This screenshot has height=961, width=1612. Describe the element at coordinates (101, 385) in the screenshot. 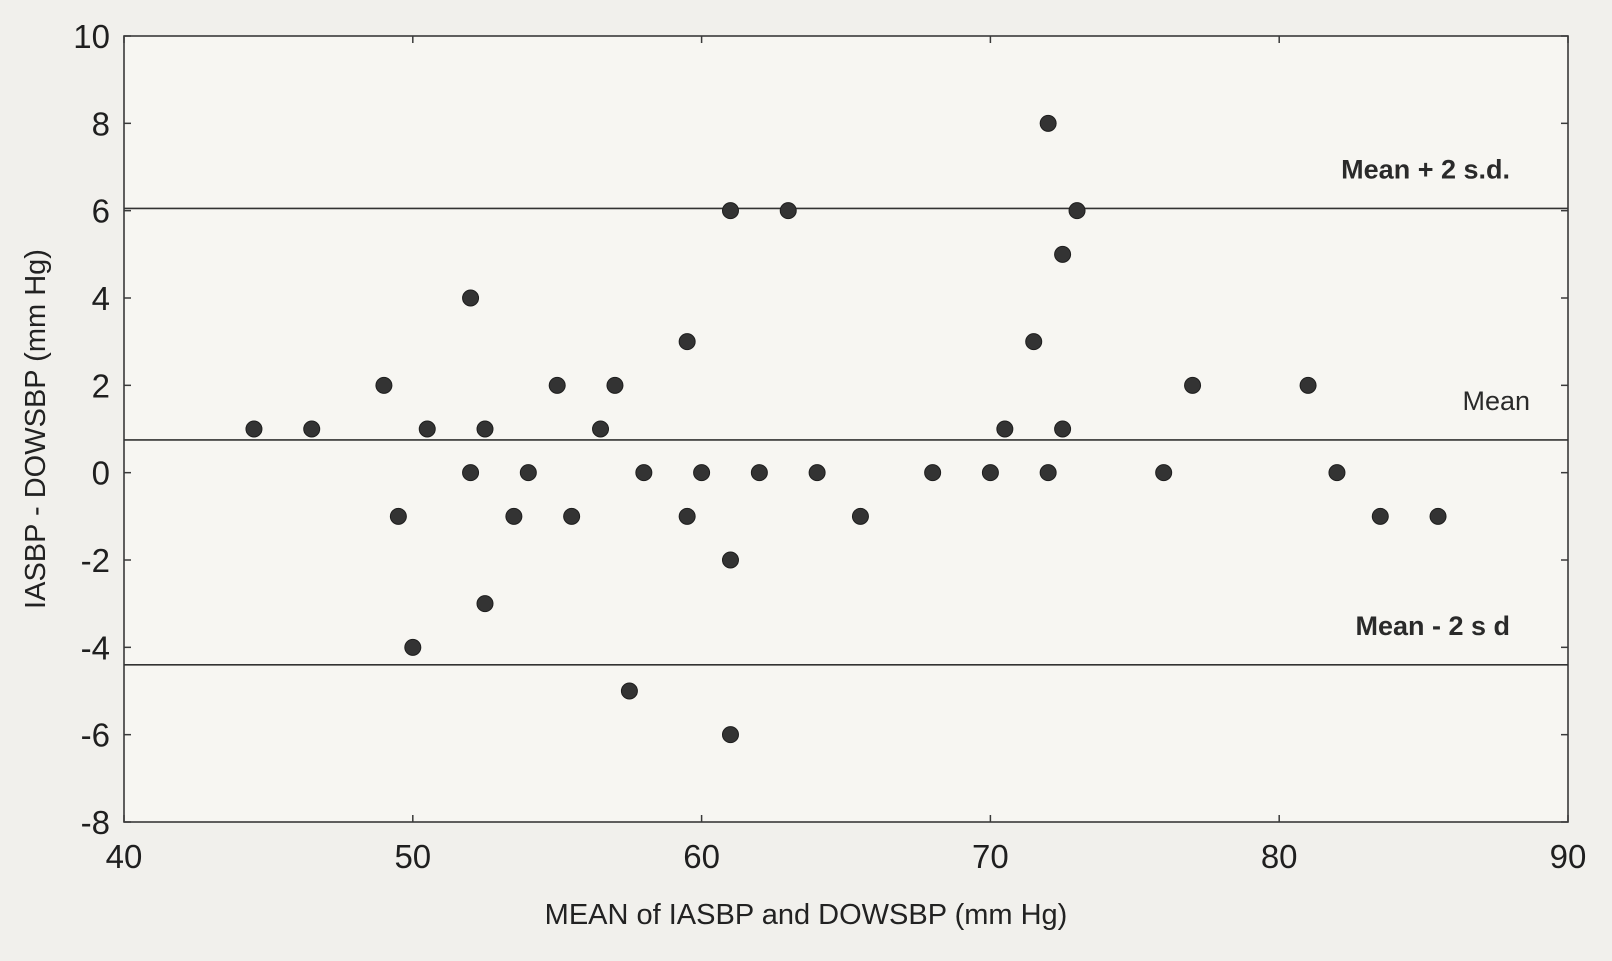

I see `y-tick-label: 2` at that location.